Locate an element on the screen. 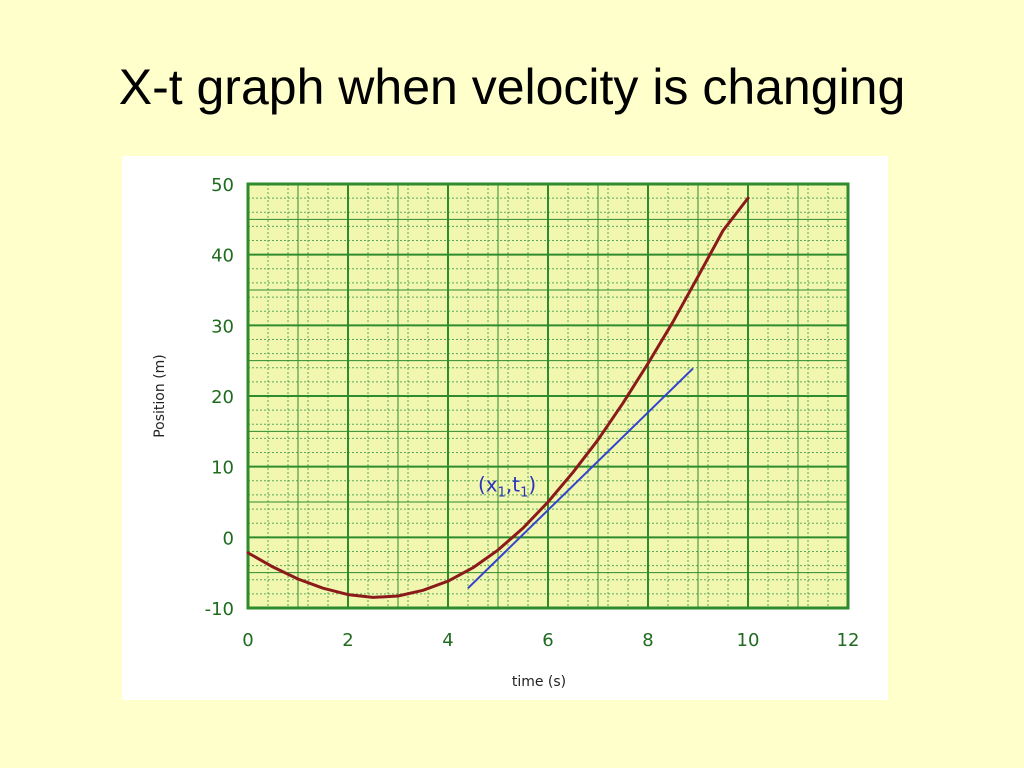 The image size is (1024, 768). y-tick-label: 0 is located at coordinates (228, 538).